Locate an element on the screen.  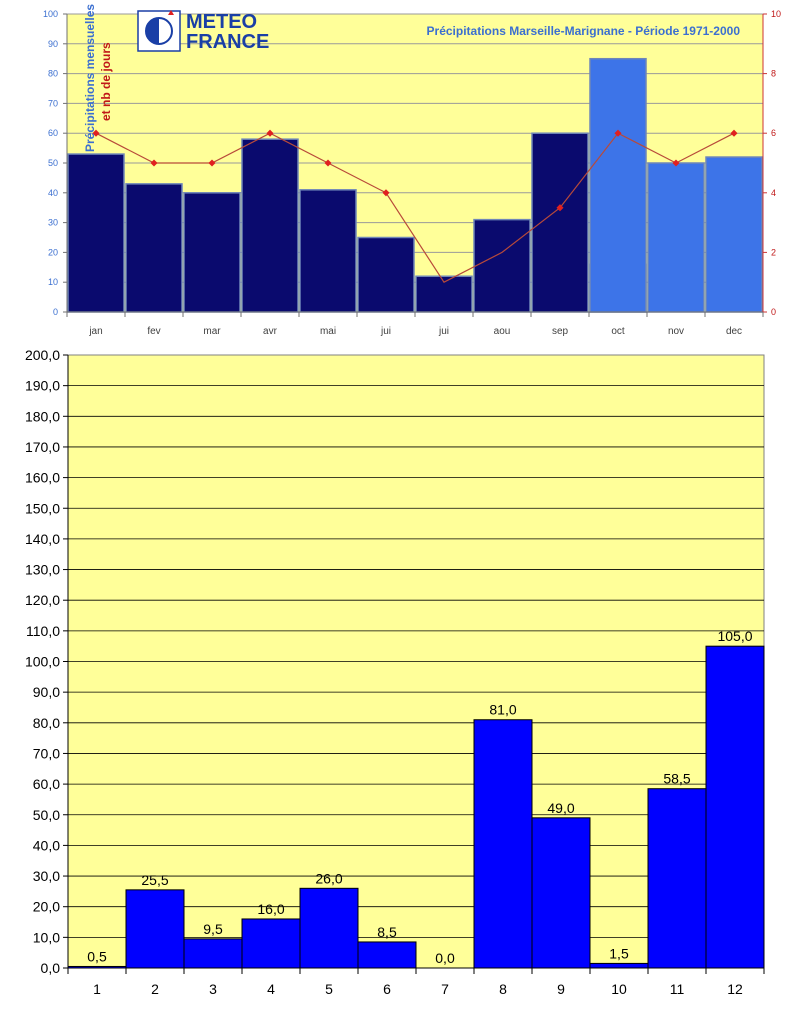
bottom-data-label: 81,0 is located at coordinates (502, 710).